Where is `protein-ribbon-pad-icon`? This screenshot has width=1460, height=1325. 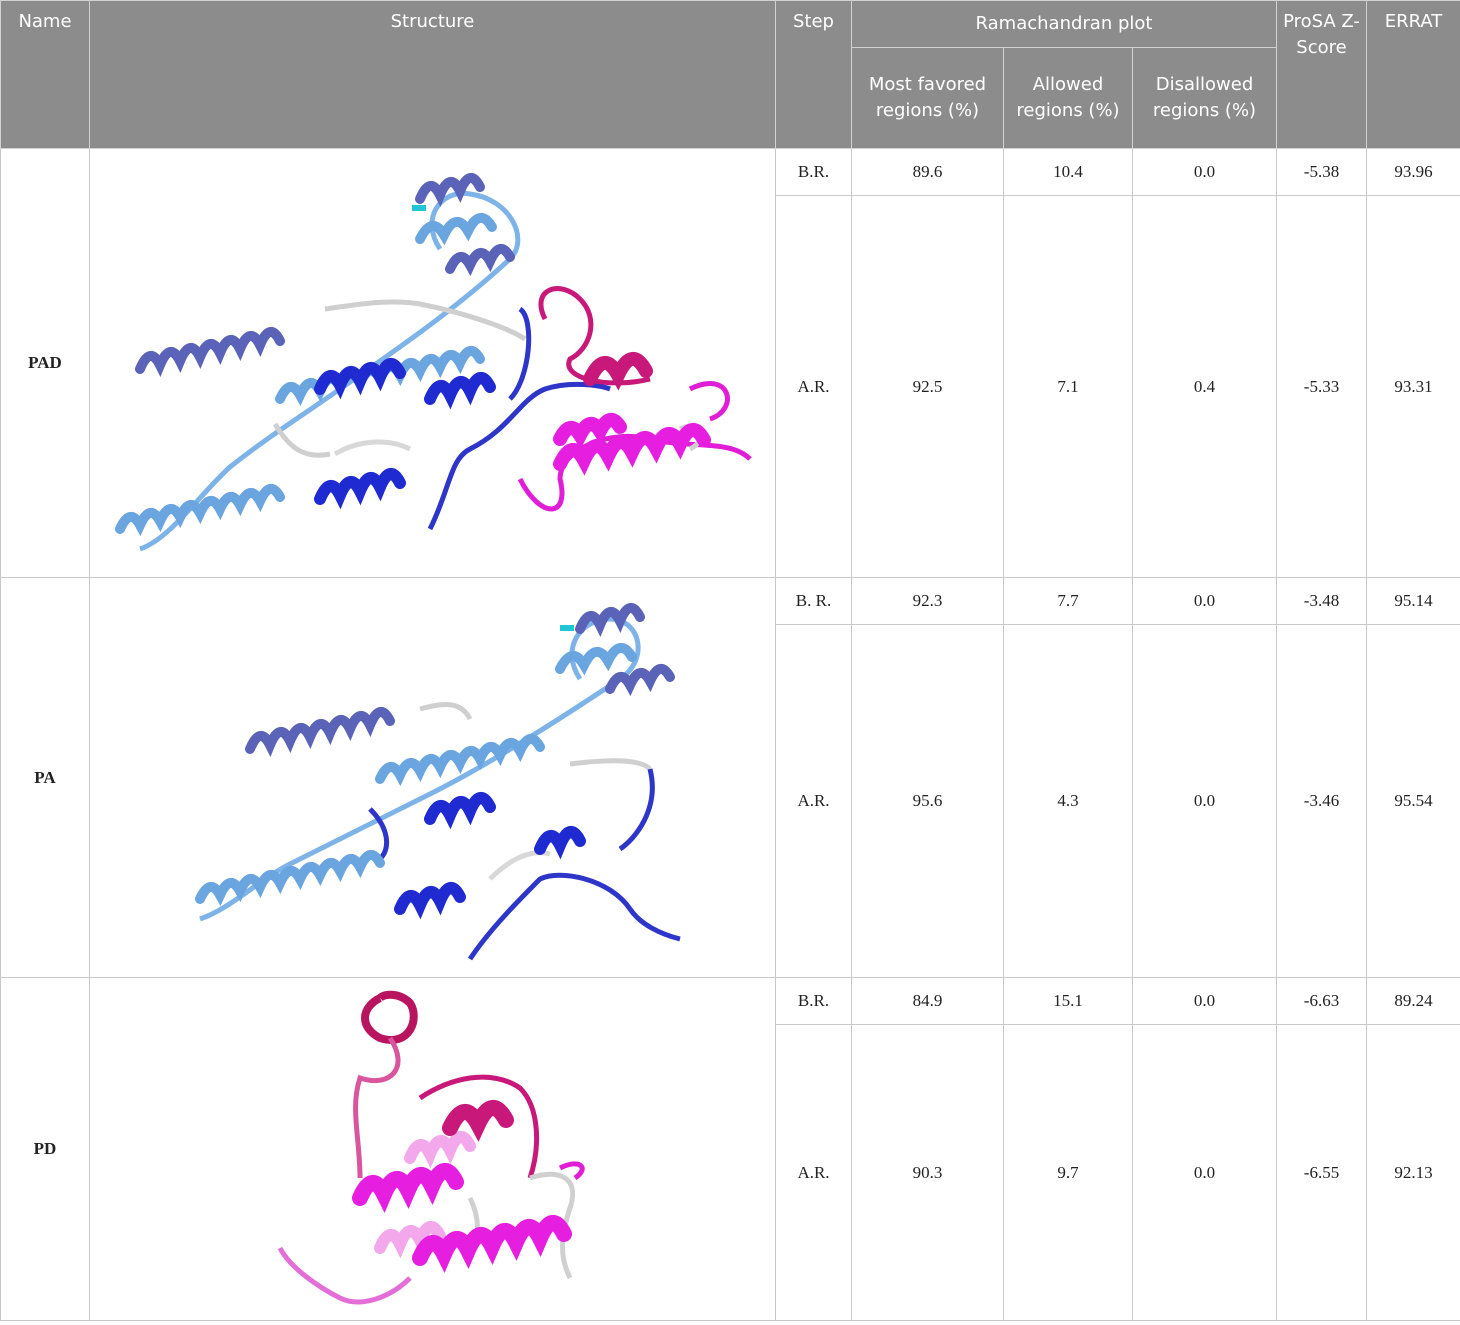
protein-ribbon-pad-icon is located at coordinates (433, 362).